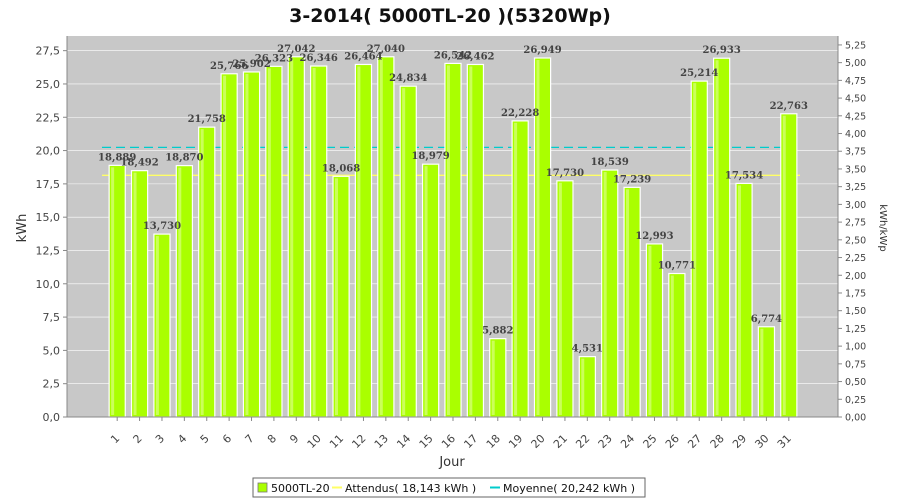 The image size is (900, 504). What do you see at coordinates (207, 119) in the screenshot?
I see `data-label: 21,758` at bounding box center [207, 119].